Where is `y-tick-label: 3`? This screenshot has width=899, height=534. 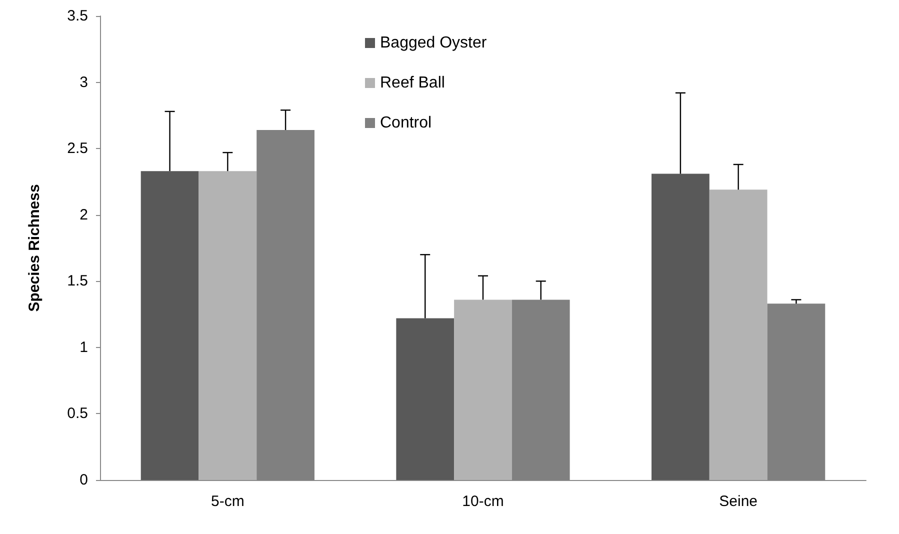 y-tick-label: 3 is located at coordinates (84, 82).